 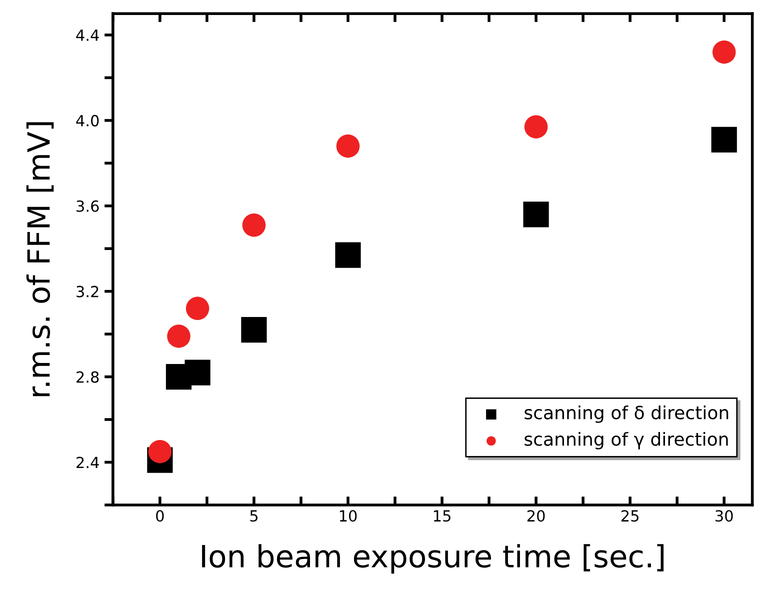 I want to click on y-tick-label: 2.4, so click(x=87, y=462).